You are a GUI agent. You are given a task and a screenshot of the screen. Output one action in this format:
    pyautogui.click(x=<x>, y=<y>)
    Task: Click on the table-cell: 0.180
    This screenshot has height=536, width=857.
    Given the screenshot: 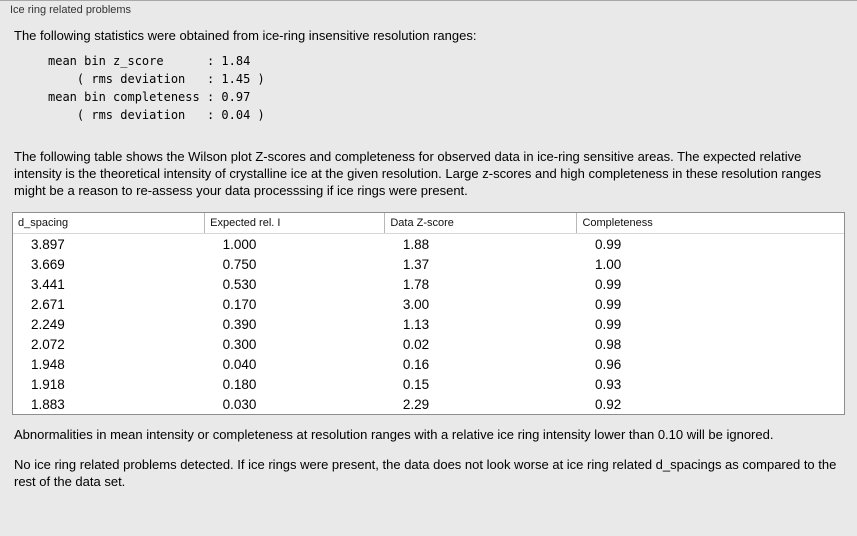 What is the action you would take?
    pyautogui.click(x=239, y=384)
    